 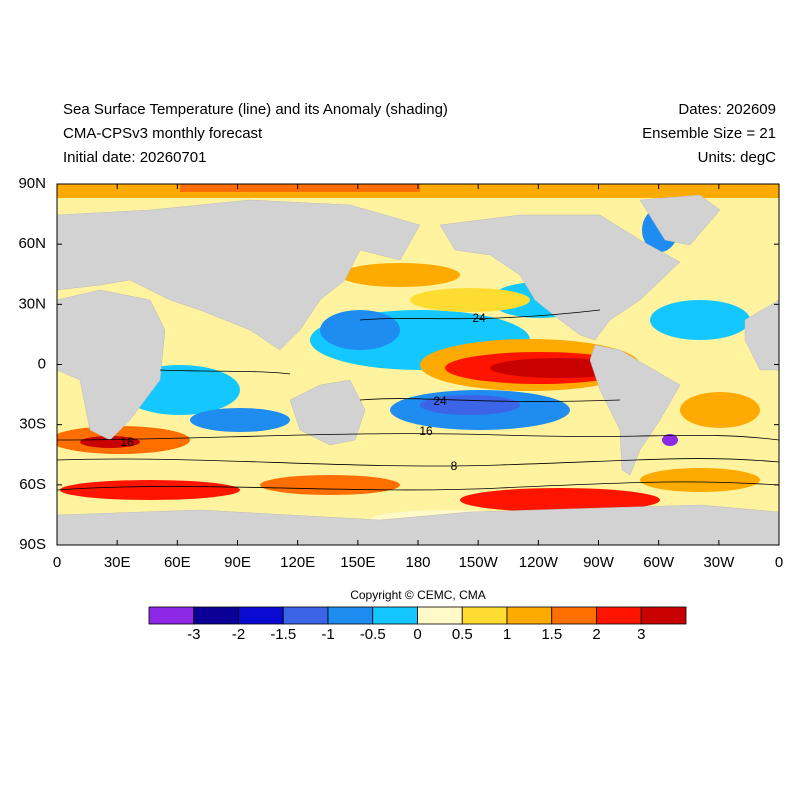 I want to click on subtitle: CMA-CPSv3 monthly forecast, so click(x=163, y=133).